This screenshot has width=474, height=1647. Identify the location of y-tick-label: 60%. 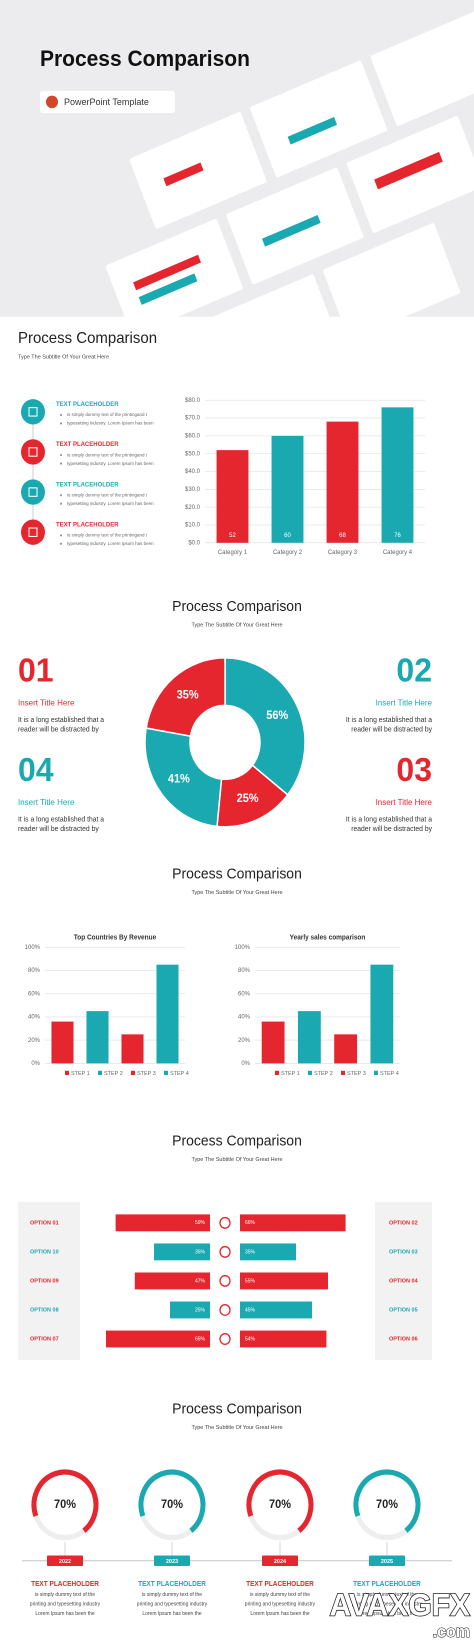
(34, 993).